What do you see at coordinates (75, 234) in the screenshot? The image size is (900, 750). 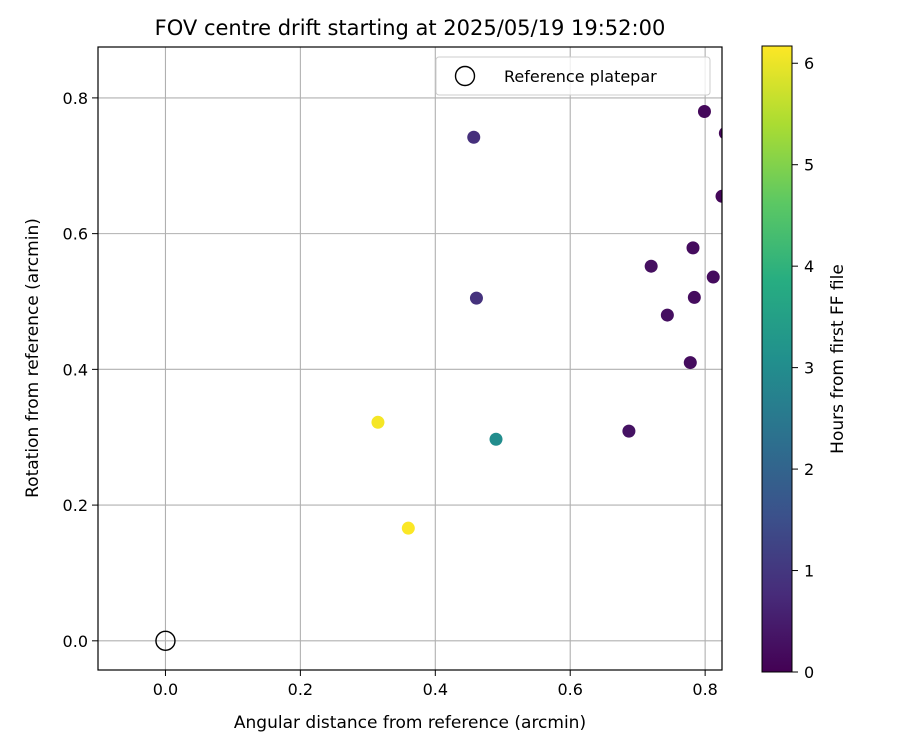 I see `y-tick-label: 0.6` at bounding box center [75, 234].